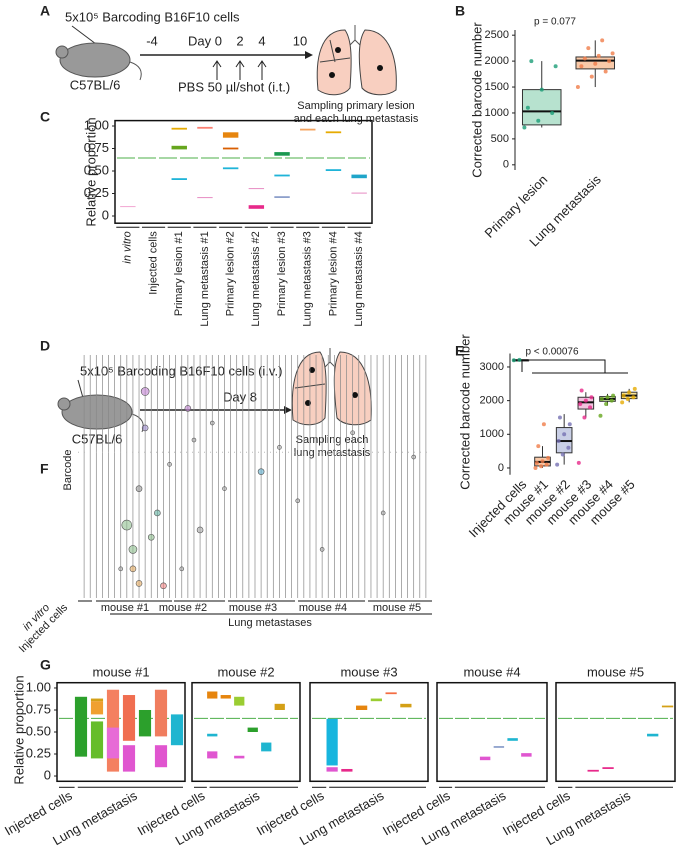 This screenshot has height=863, width=678. What do you see at coordinates (368, 671) in the screenshot?
I see `facet-title: mouse #3` at bounding box center [368, 671].